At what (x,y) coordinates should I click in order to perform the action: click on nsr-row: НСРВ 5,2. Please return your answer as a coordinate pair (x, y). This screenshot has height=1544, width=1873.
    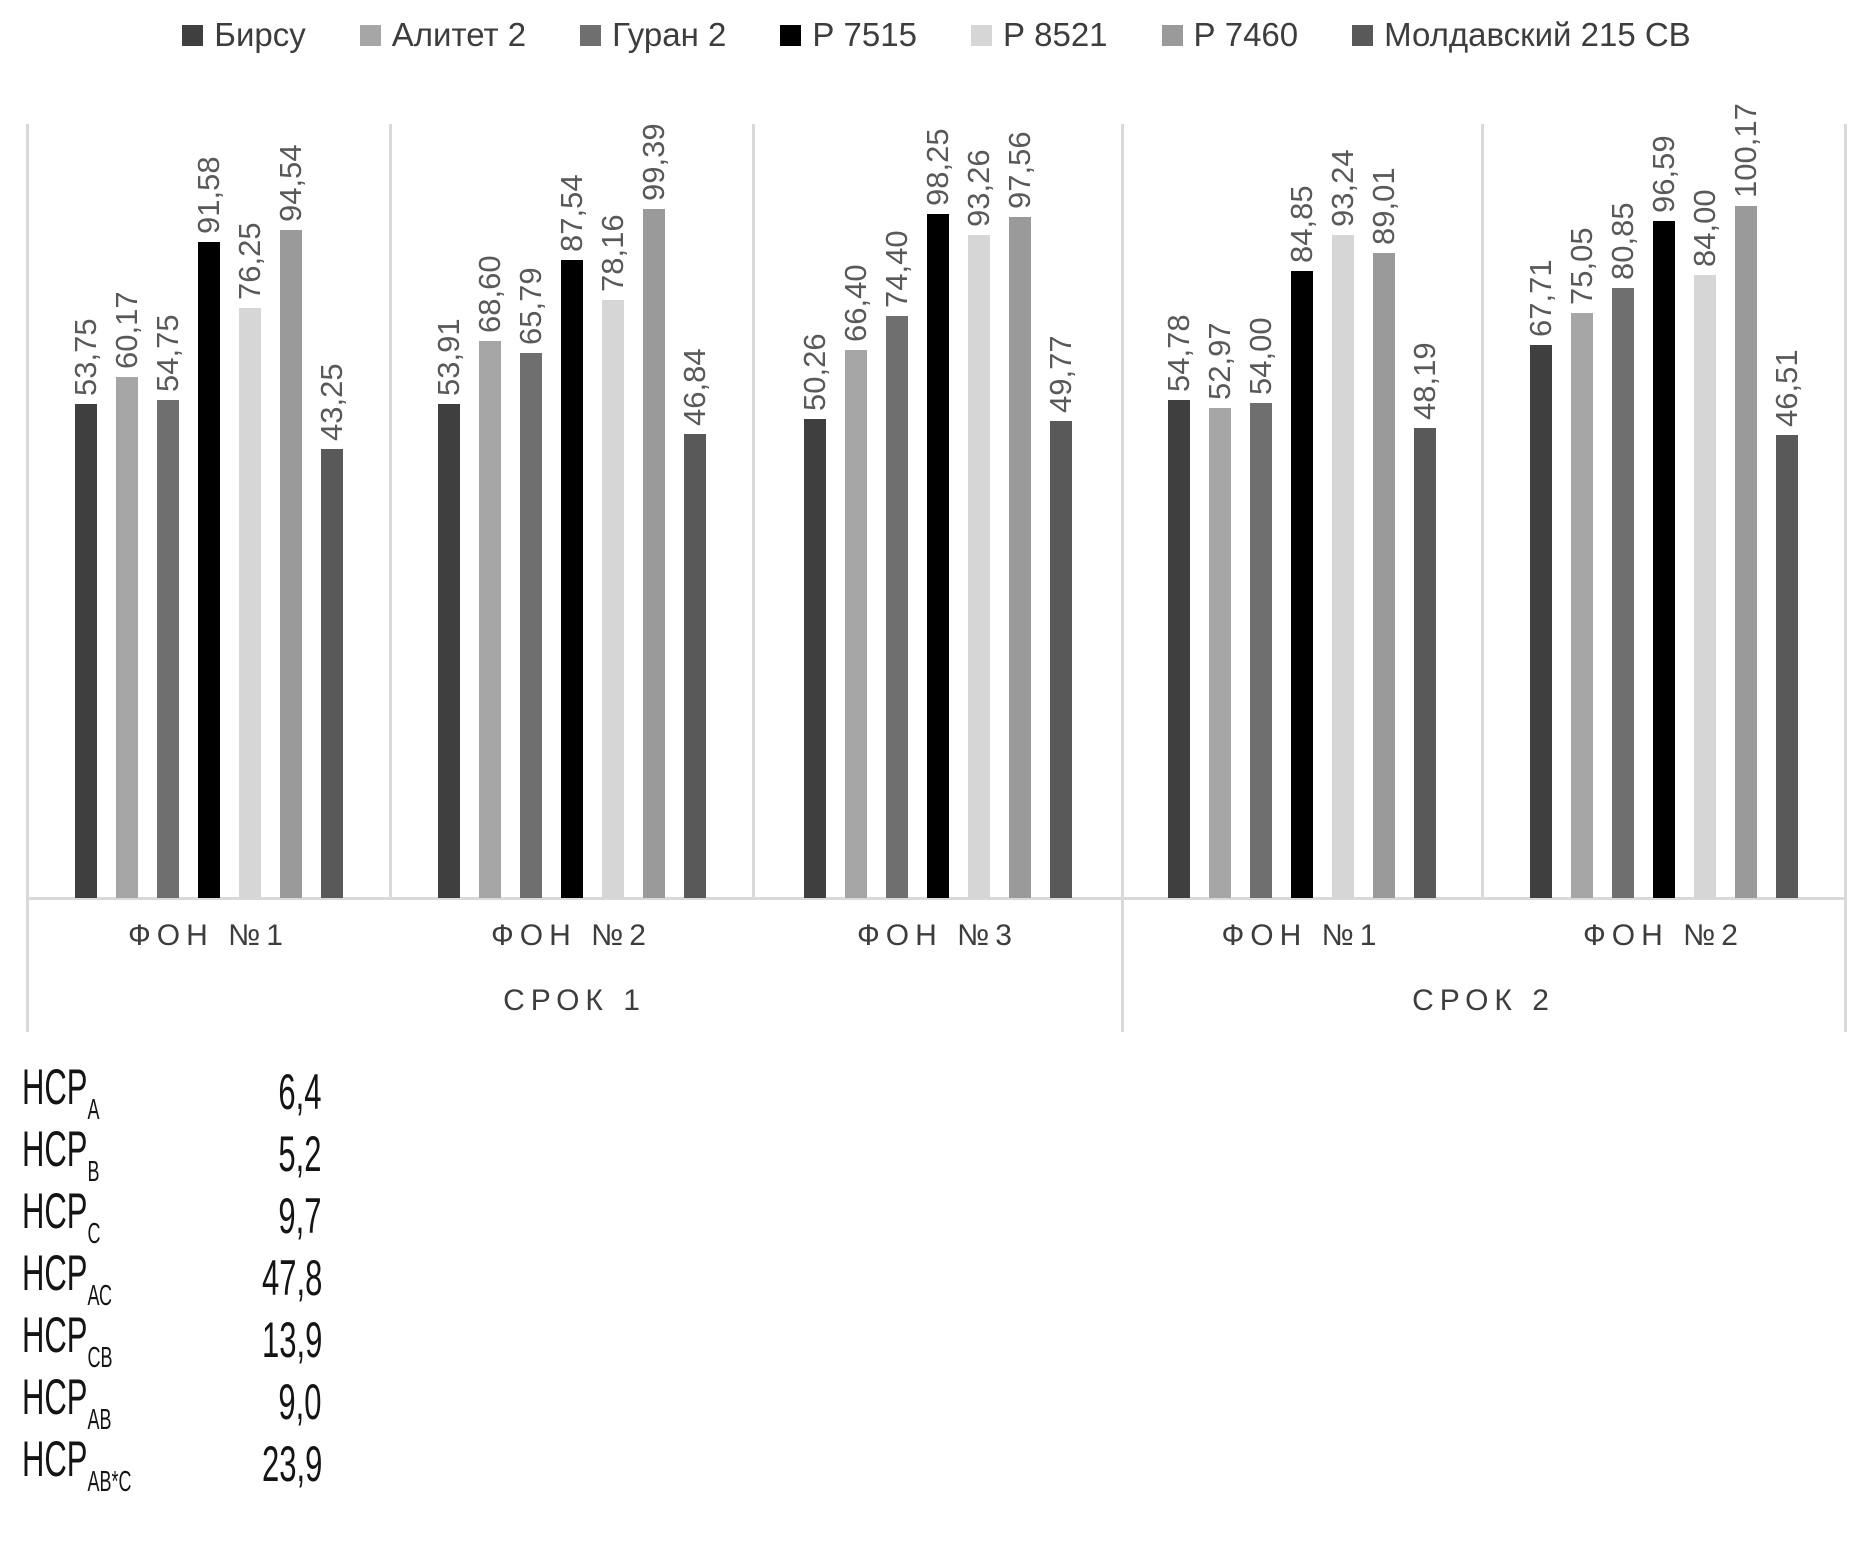
    Looking at the image, I should click on (172, 1154).